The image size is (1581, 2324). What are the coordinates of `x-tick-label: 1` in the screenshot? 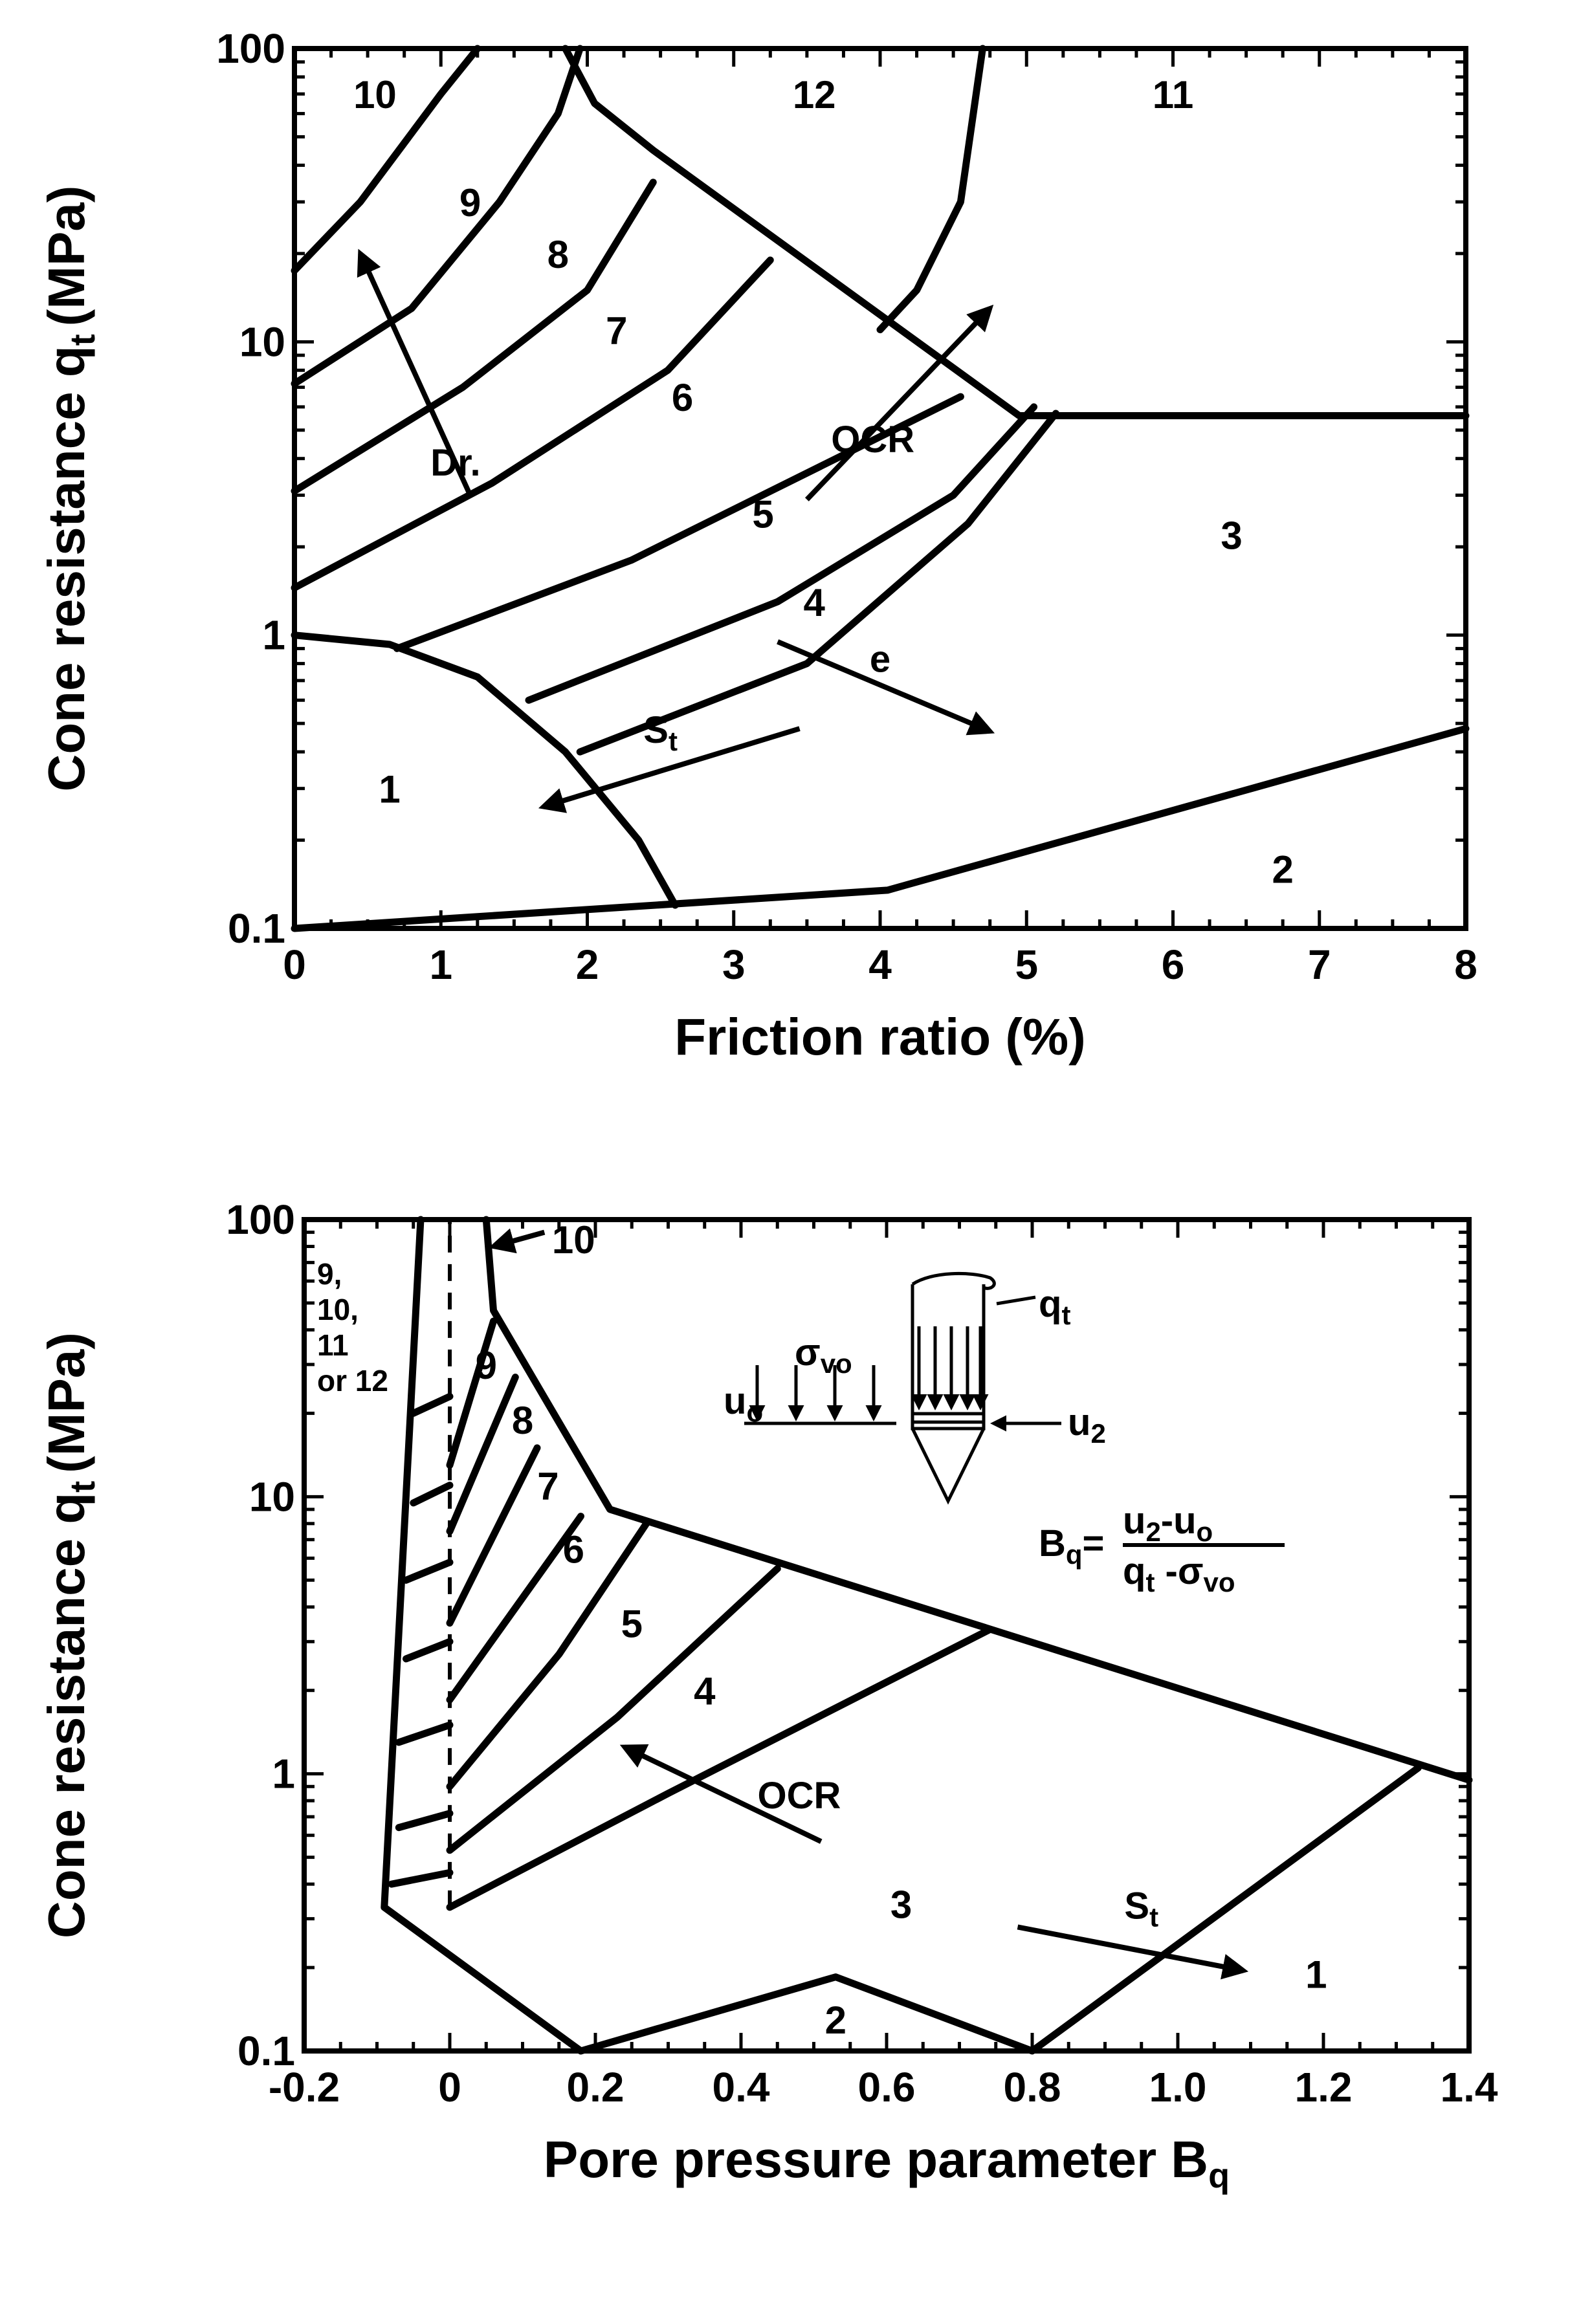 It's located at (440, 965).